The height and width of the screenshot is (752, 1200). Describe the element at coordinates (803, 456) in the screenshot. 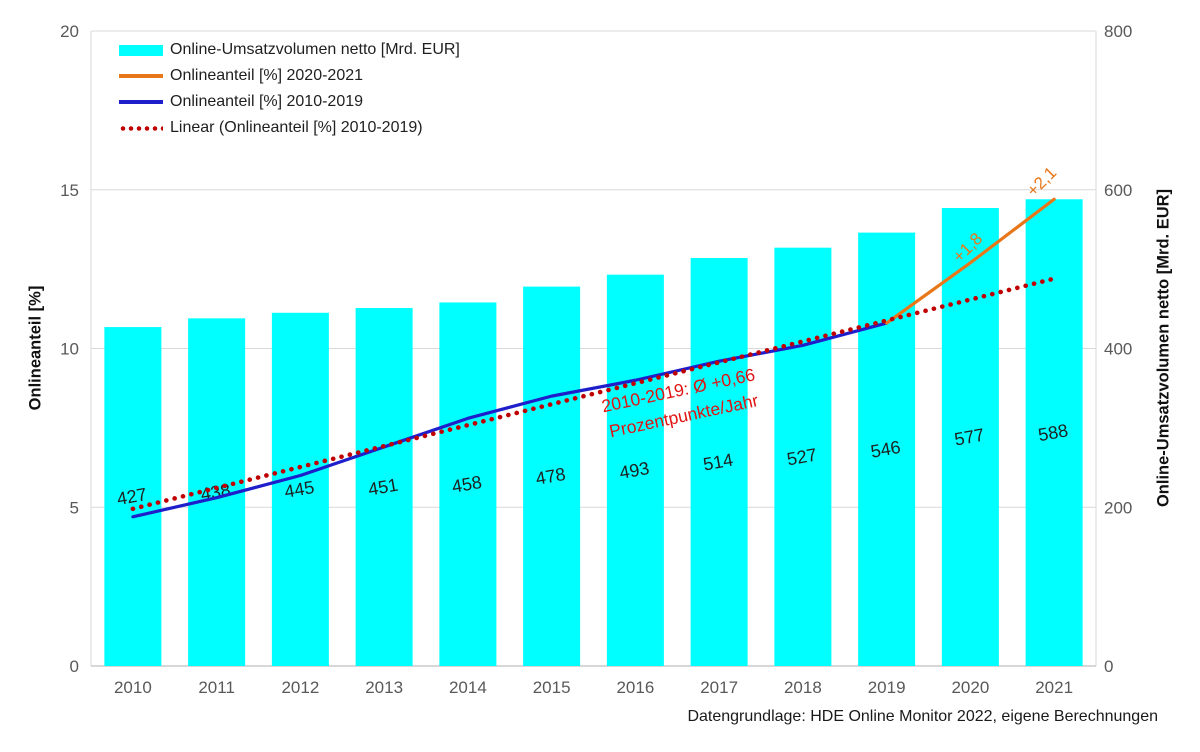

I see `bar-2018` at that location.